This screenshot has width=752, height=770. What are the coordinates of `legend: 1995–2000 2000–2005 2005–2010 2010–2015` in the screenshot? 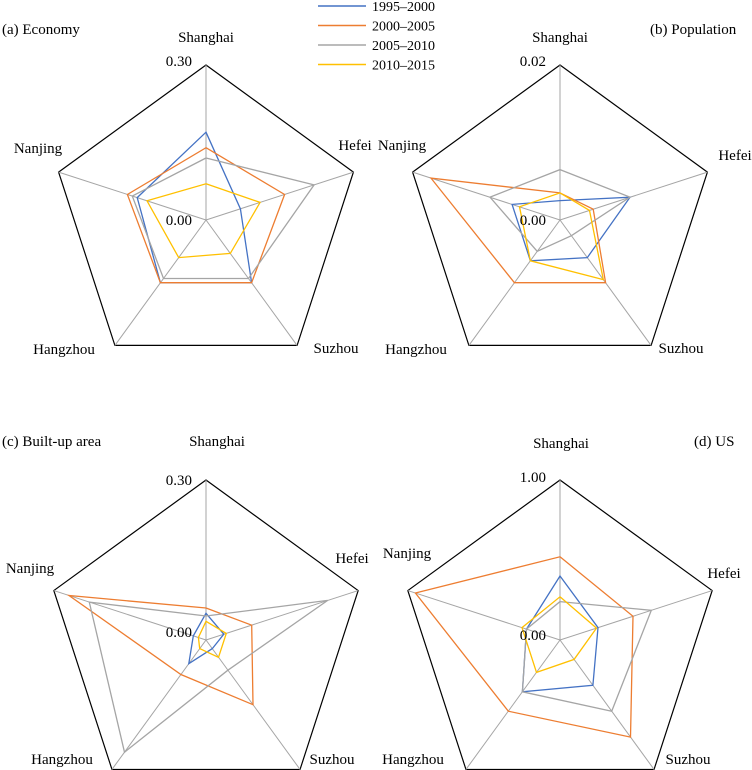 It's located at (376, 37).